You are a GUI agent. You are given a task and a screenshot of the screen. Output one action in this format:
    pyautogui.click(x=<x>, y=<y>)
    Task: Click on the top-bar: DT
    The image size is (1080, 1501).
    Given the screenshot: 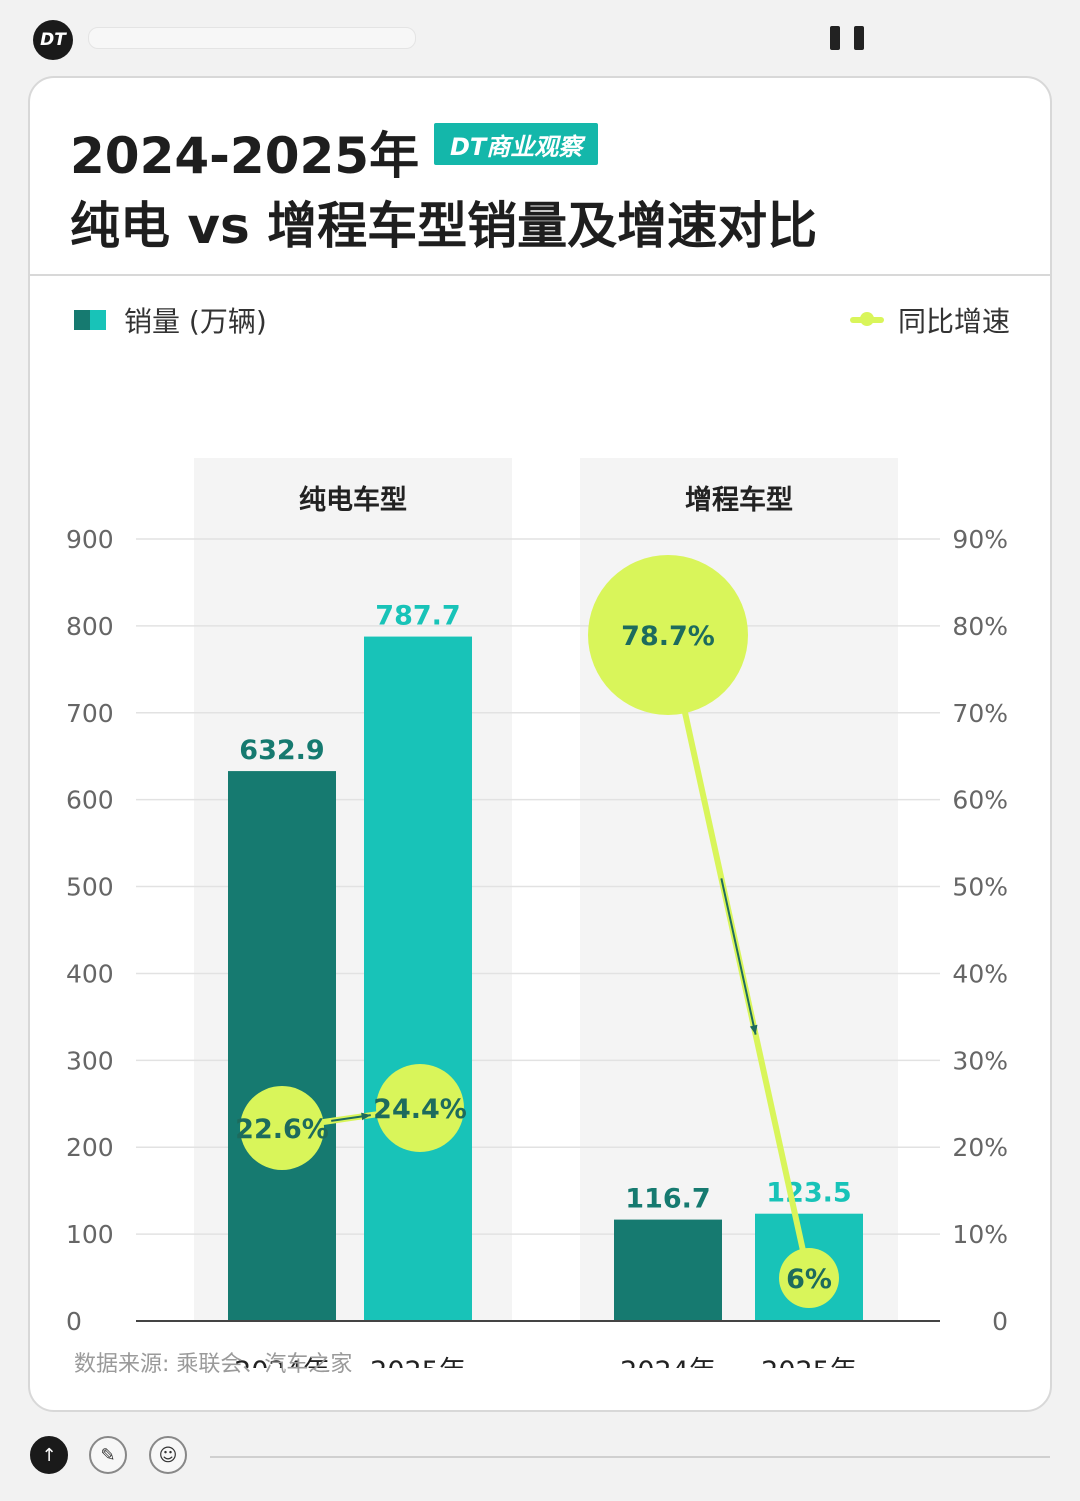 What is the action you would take?
    pyautogui.click(x=540, y=36)
    